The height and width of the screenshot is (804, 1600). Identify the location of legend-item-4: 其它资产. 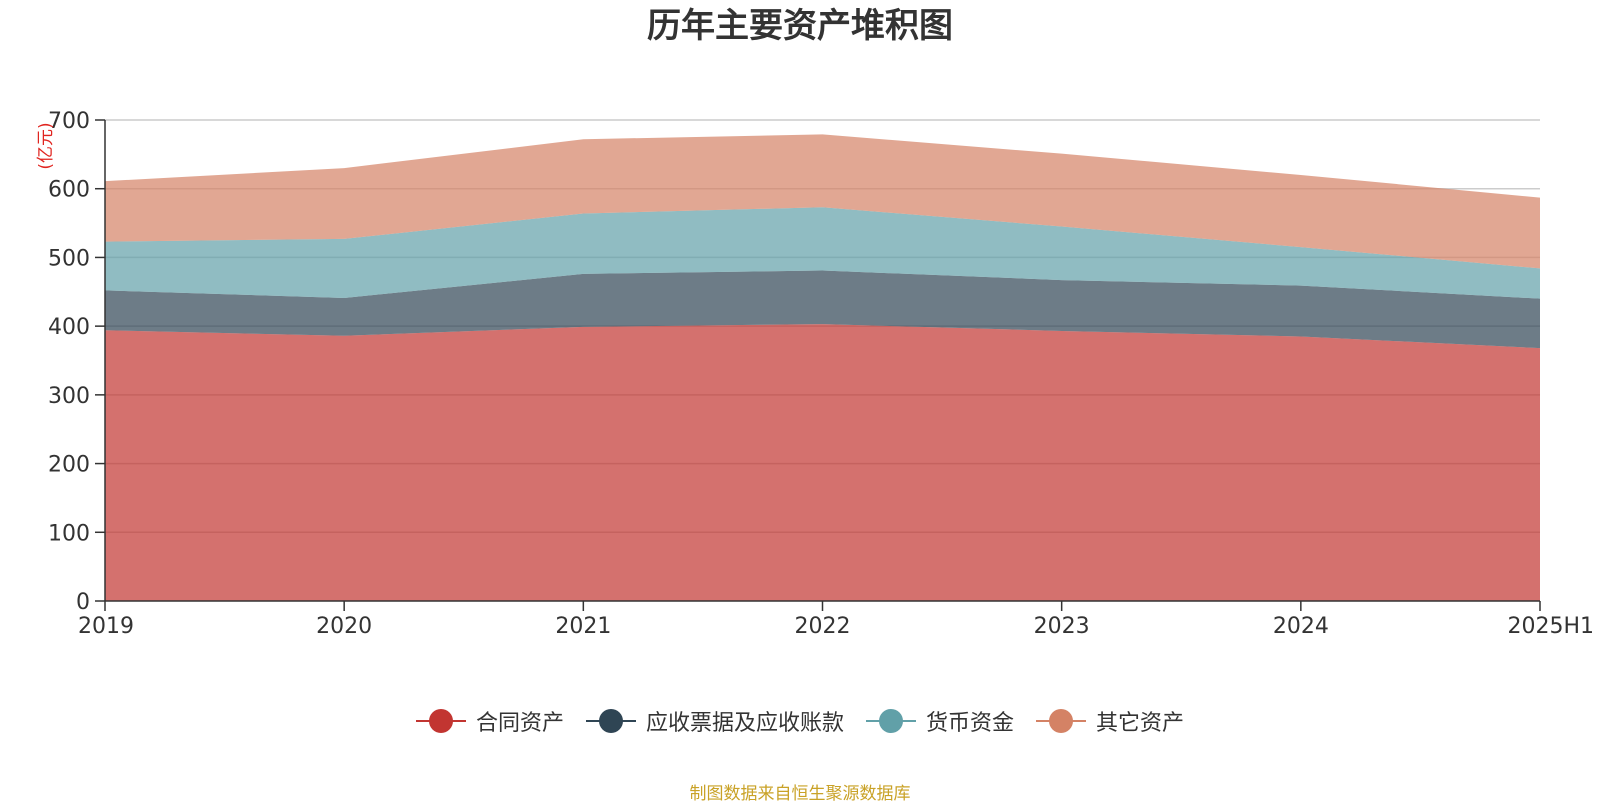
(1110, 721).